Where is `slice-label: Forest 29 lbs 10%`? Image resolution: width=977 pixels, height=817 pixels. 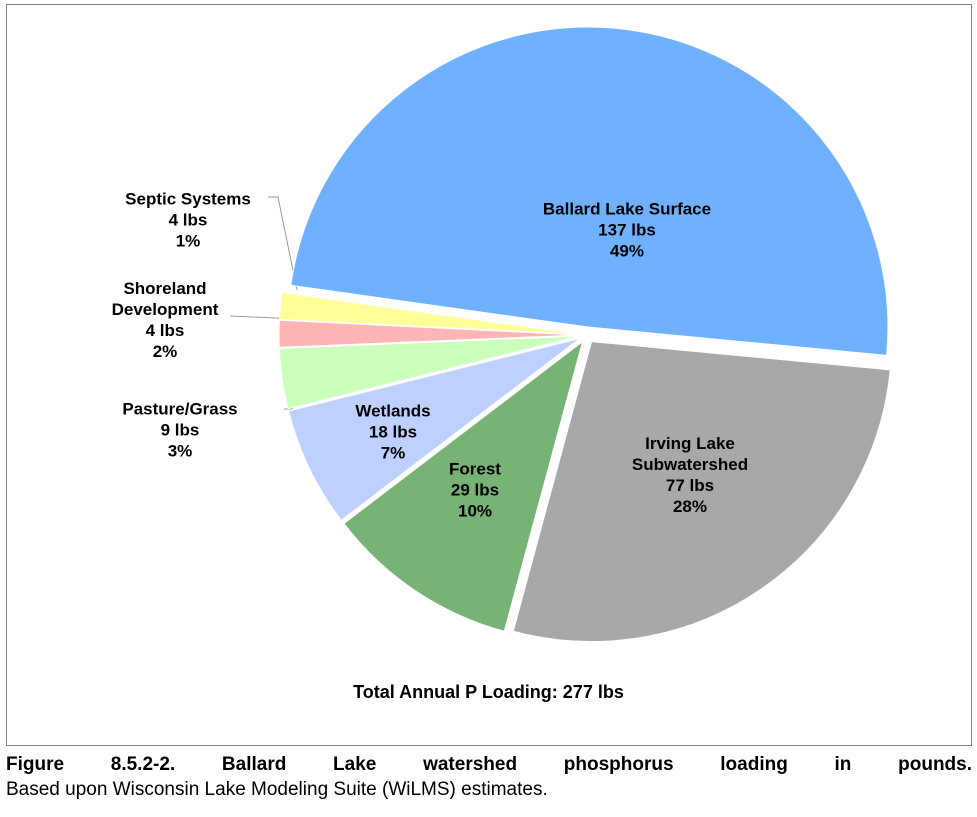
slice-label: Forest 29 lbs 10% is located at coordinates (475, 490).